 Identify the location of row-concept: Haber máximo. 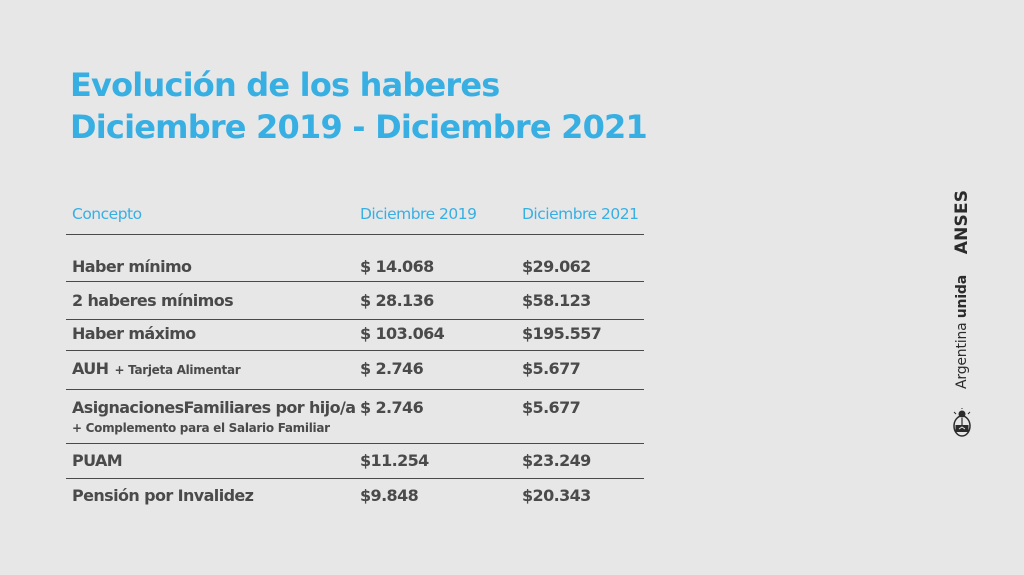
(134, 333).